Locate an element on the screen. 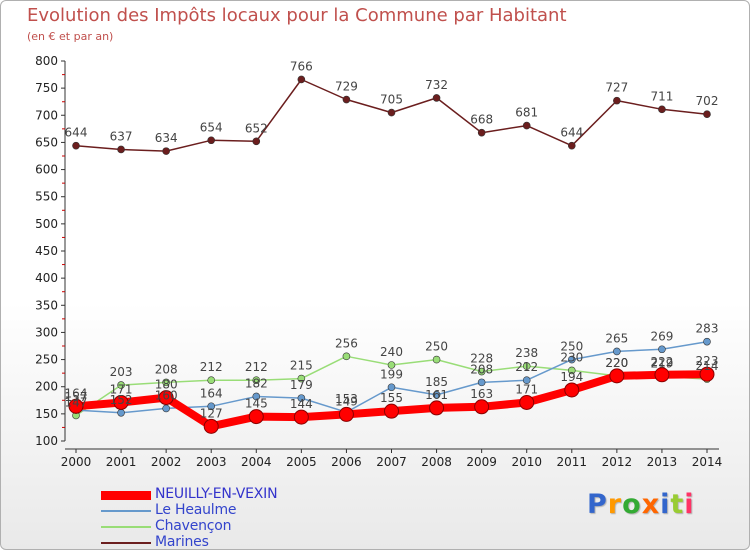 Image resolution: width=750 pixels, height=550 pixels. data-label: 199 is located at coordinates (391, 374).